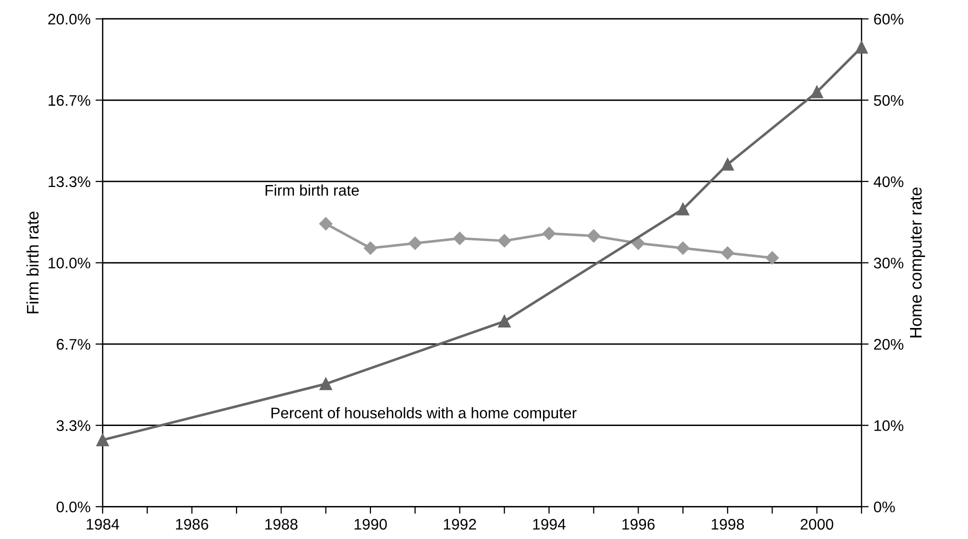 Image resolution: width=968 pixels, height=539 pixels. What do you see at coordinates (103, 524) in the screenshot?
I see `x-tick-label: 1984` at bounding box center [103, 524].